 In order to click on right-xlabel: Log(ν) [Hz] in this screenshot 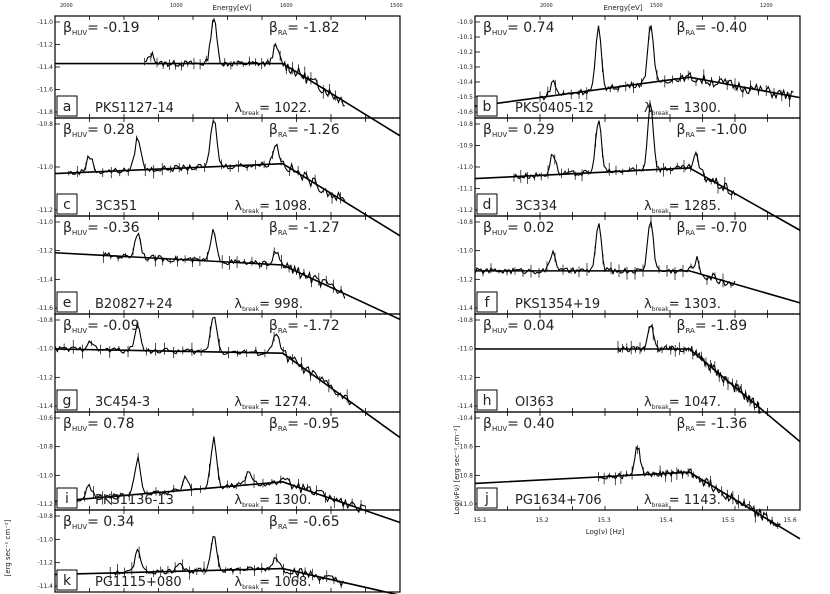, I will do `click(605, 532)`.